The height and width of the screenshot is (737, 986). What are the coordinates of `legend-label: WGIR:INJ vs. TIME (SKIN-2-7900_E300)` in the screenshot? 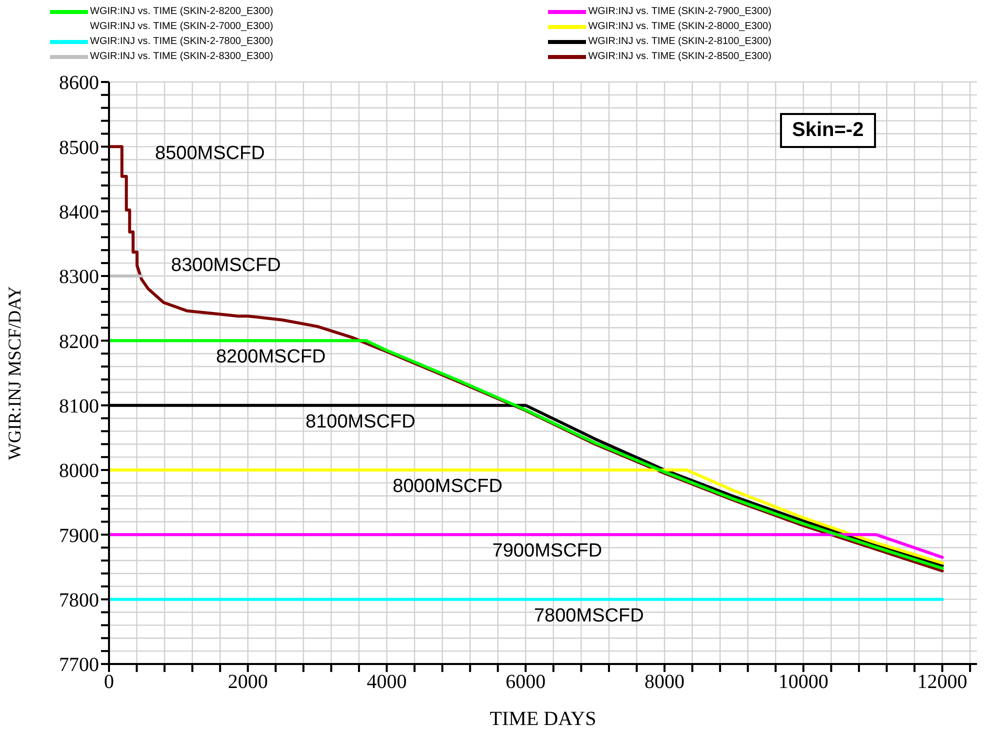 It's located at (680, 11).